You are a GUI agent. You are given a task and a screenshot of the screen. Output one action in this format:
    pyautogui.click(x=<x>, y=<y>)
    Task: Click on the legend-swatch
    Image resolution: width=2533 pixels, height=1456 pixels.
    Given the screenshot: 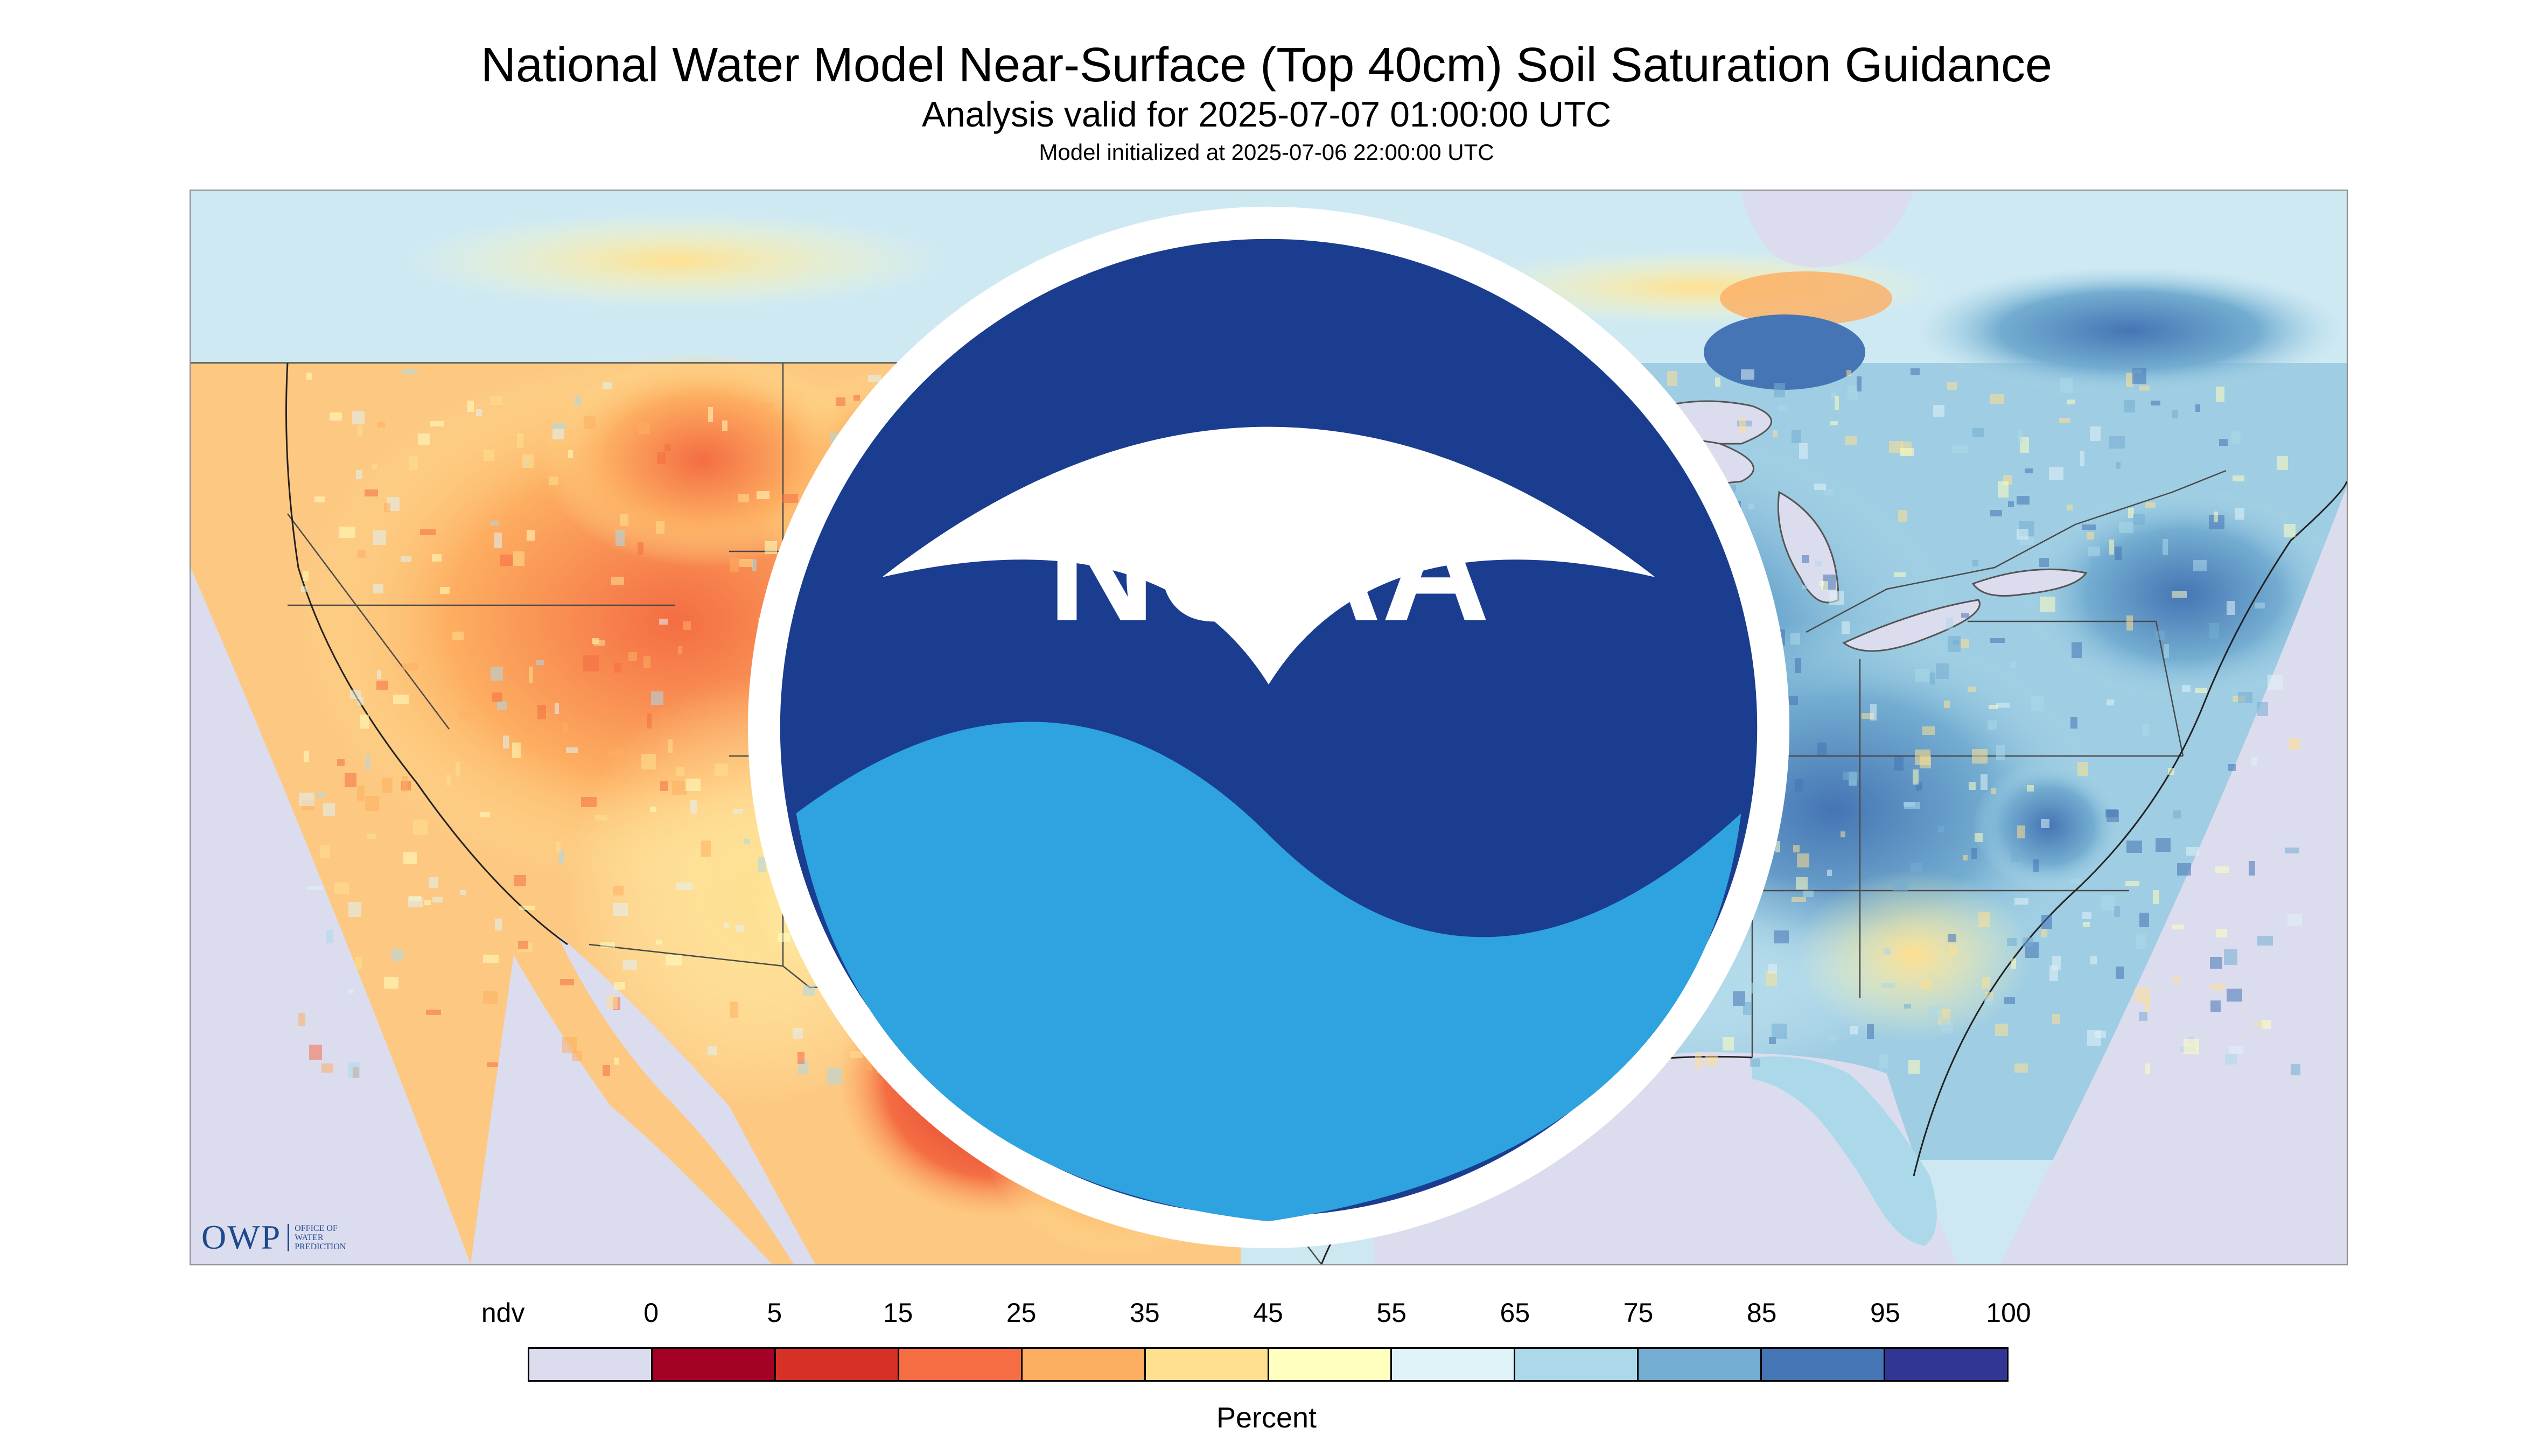 What is the action you would take?
    pyautogui.click(x=1577, y=1364)
    